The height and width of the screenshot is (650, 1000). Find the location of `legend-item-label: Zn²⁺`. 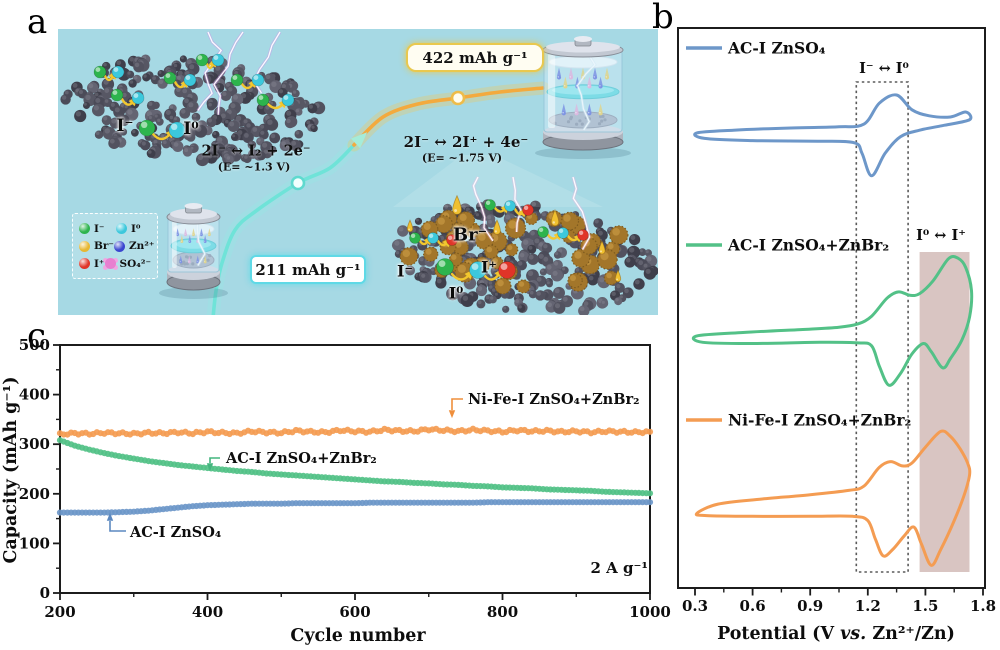

legend-item-label: Zn²⁺ is located at coordinates (141, 246).